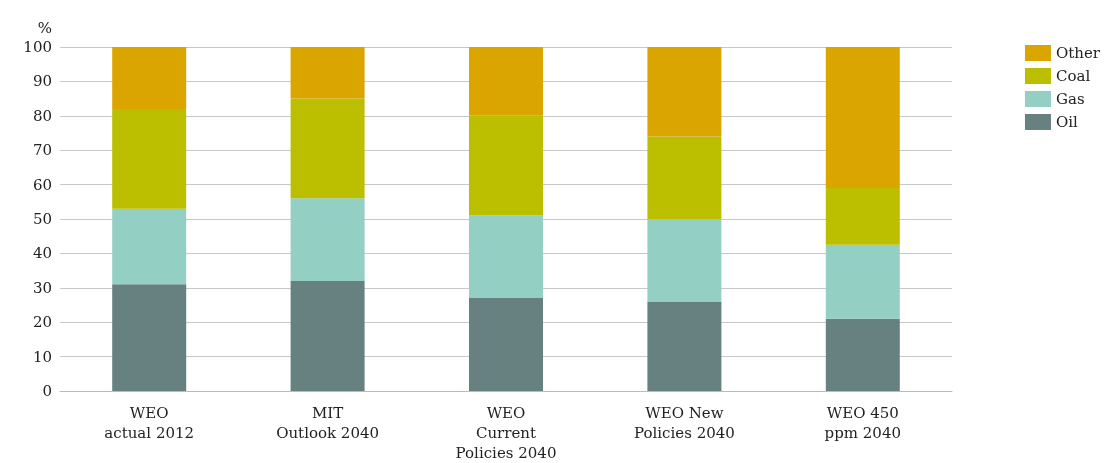 The image size is (1107, 463). I want to click on x-tick-label: WEO Current Policies 2040, so click(506, 433).